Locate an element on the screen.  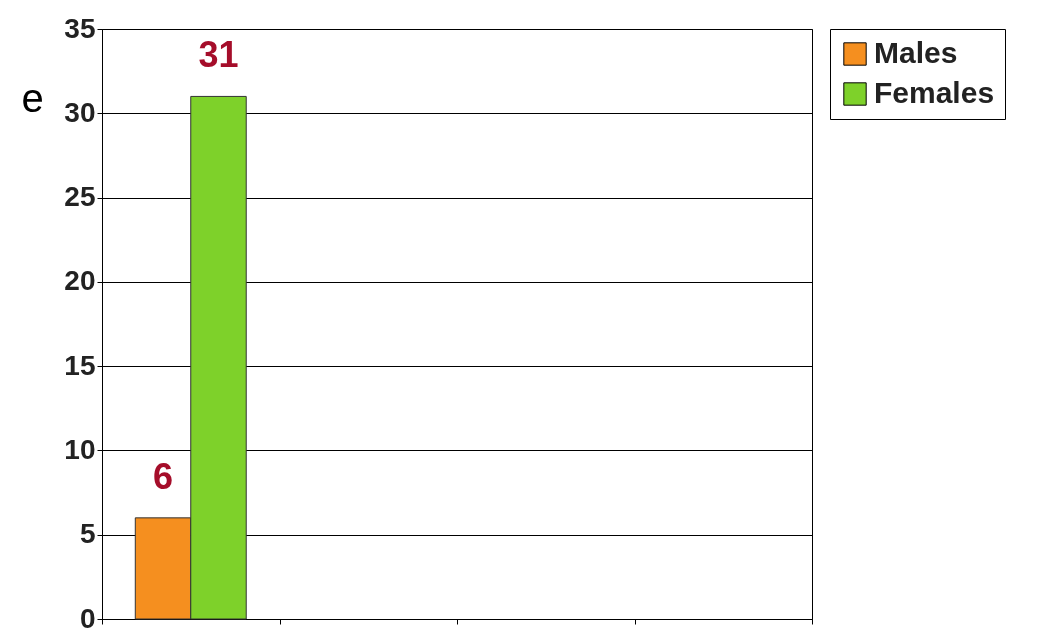
y-tick-label: 20 is located at coordinates (80, 281).